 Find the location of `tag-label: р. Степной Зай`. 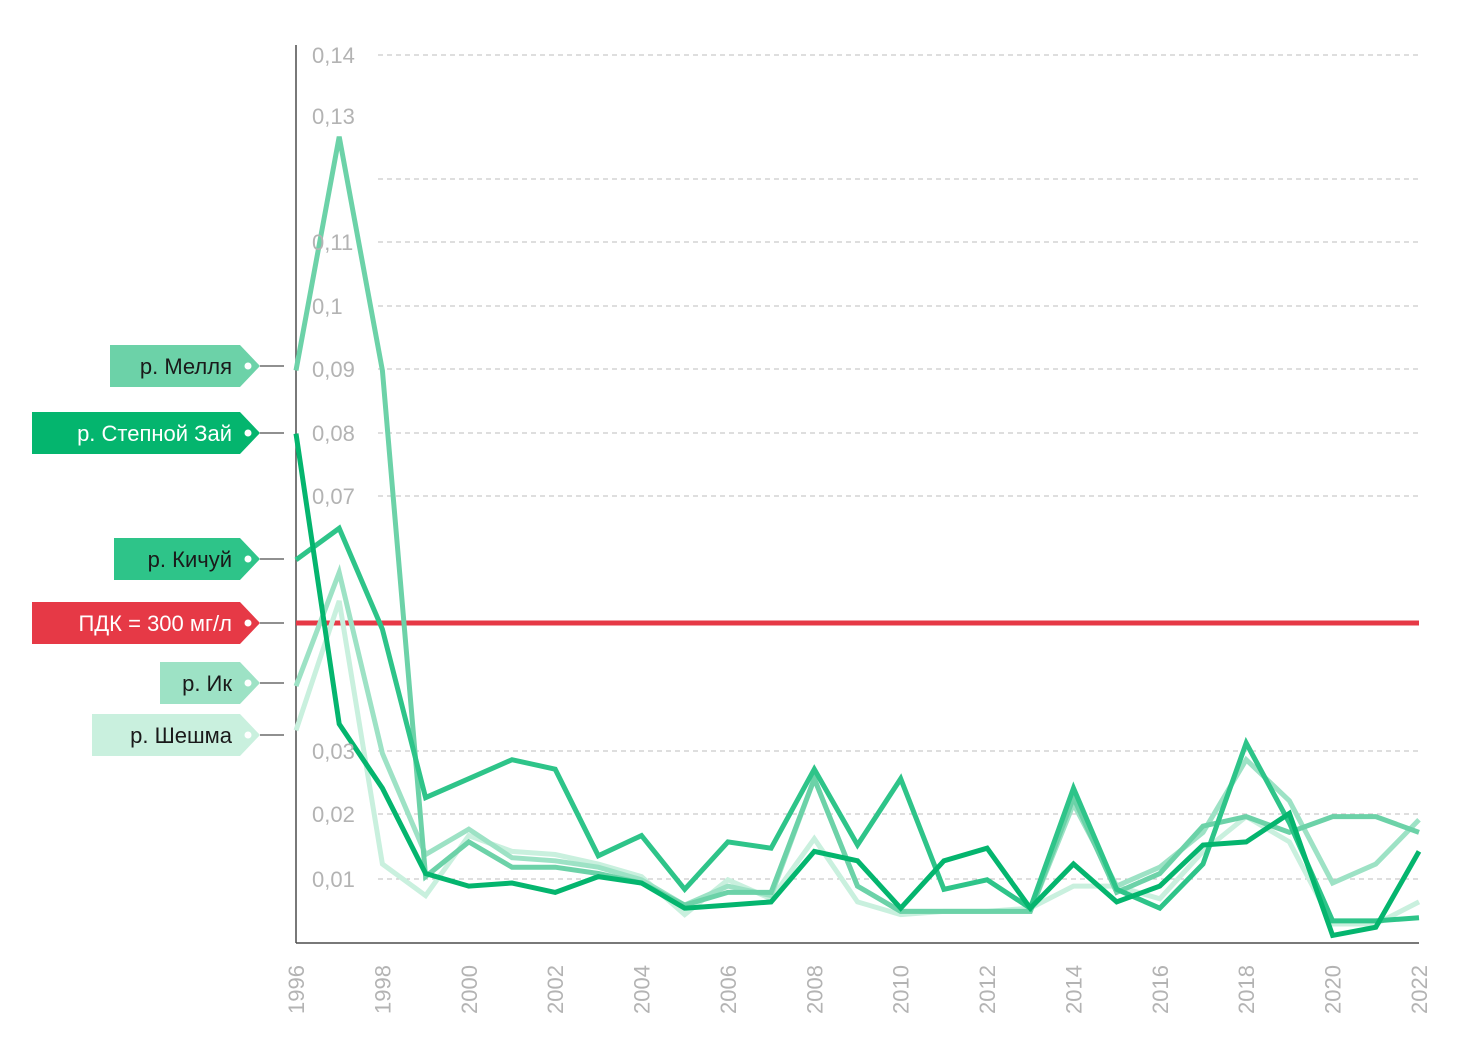

tag-label: р. Степной Зай is located at coordinates (154, 433).